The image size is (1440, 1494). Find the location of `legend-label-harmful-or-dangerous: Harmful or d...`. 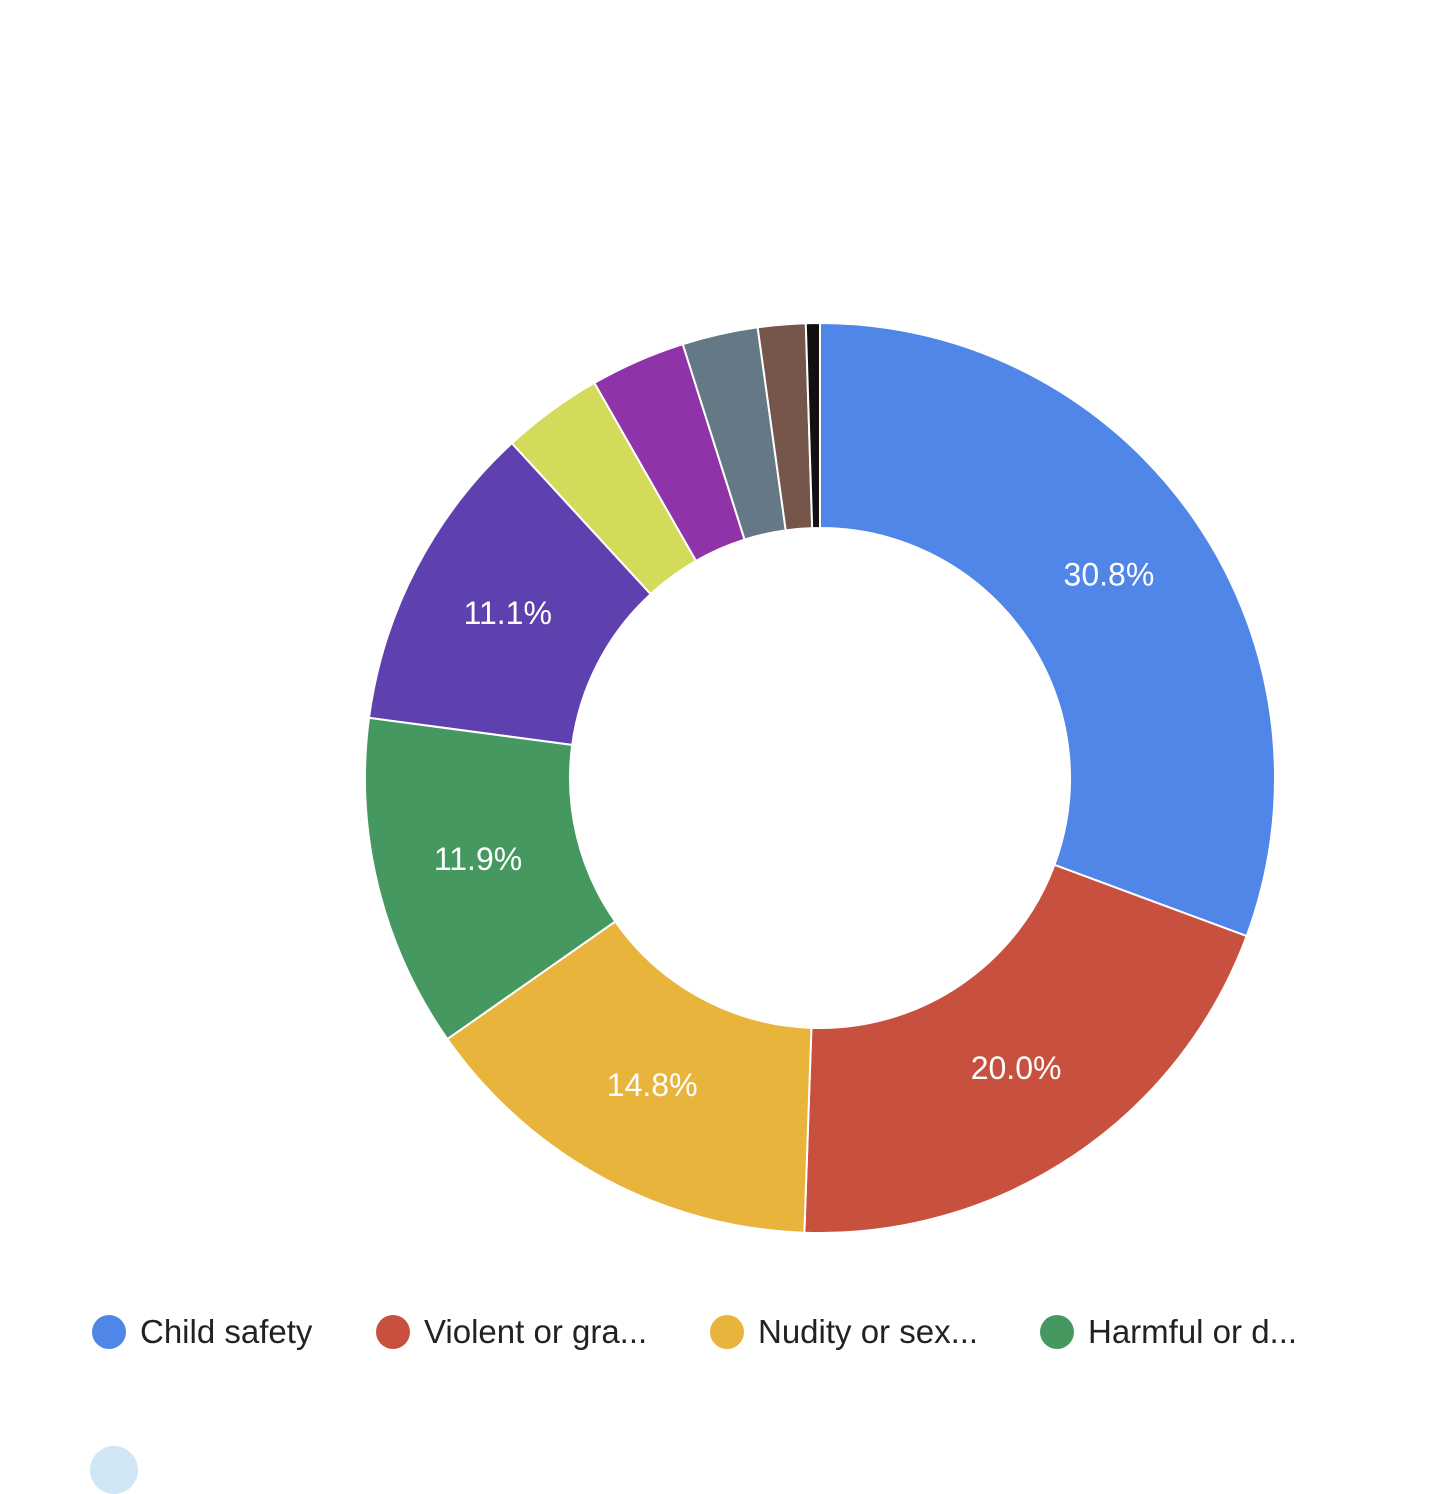

legend-label-harmful-or-dangerous: Harmful or d... is located at coordinates (1193, 1331).